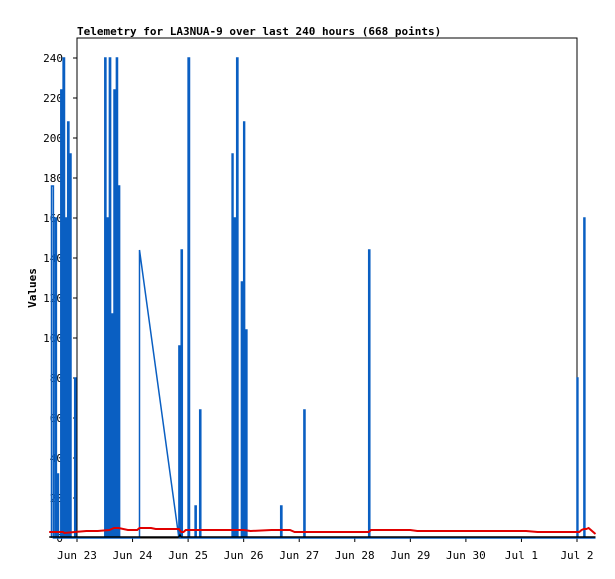 This screenshot has height=579, width=615. Describe the element at coordinates (53, 98) in the screenshot. I see `y-tick-label: 220` at that location.